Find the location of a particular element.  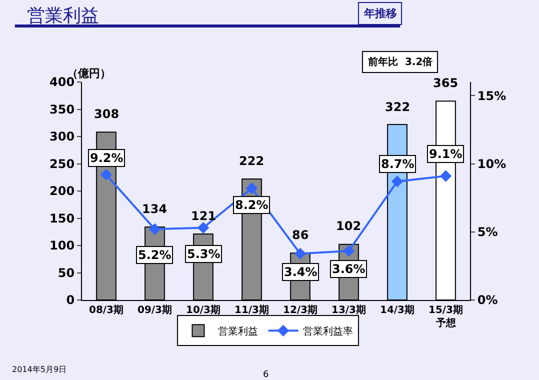

x-tick-label: 15/3期予想 is located at coordinates (446, 316).